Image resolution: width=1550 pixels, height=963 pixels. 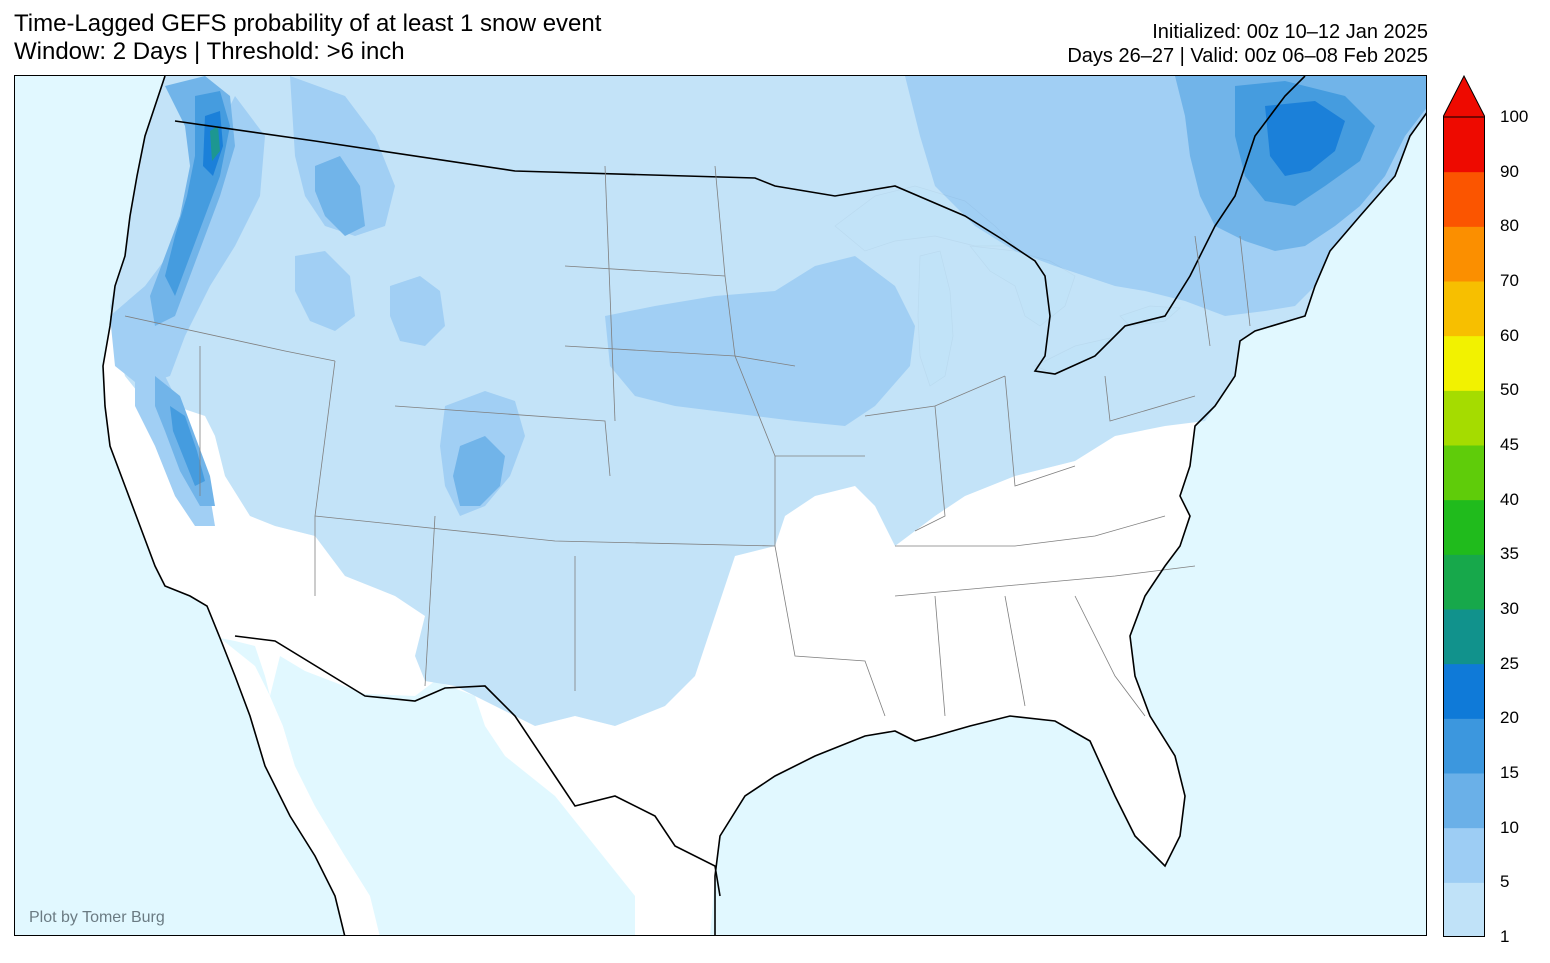 What do you see at coordinates (1509, 444) in the screenshot?
I see `colorbar-tick-label: 45` at bounding box center [1509, 444].